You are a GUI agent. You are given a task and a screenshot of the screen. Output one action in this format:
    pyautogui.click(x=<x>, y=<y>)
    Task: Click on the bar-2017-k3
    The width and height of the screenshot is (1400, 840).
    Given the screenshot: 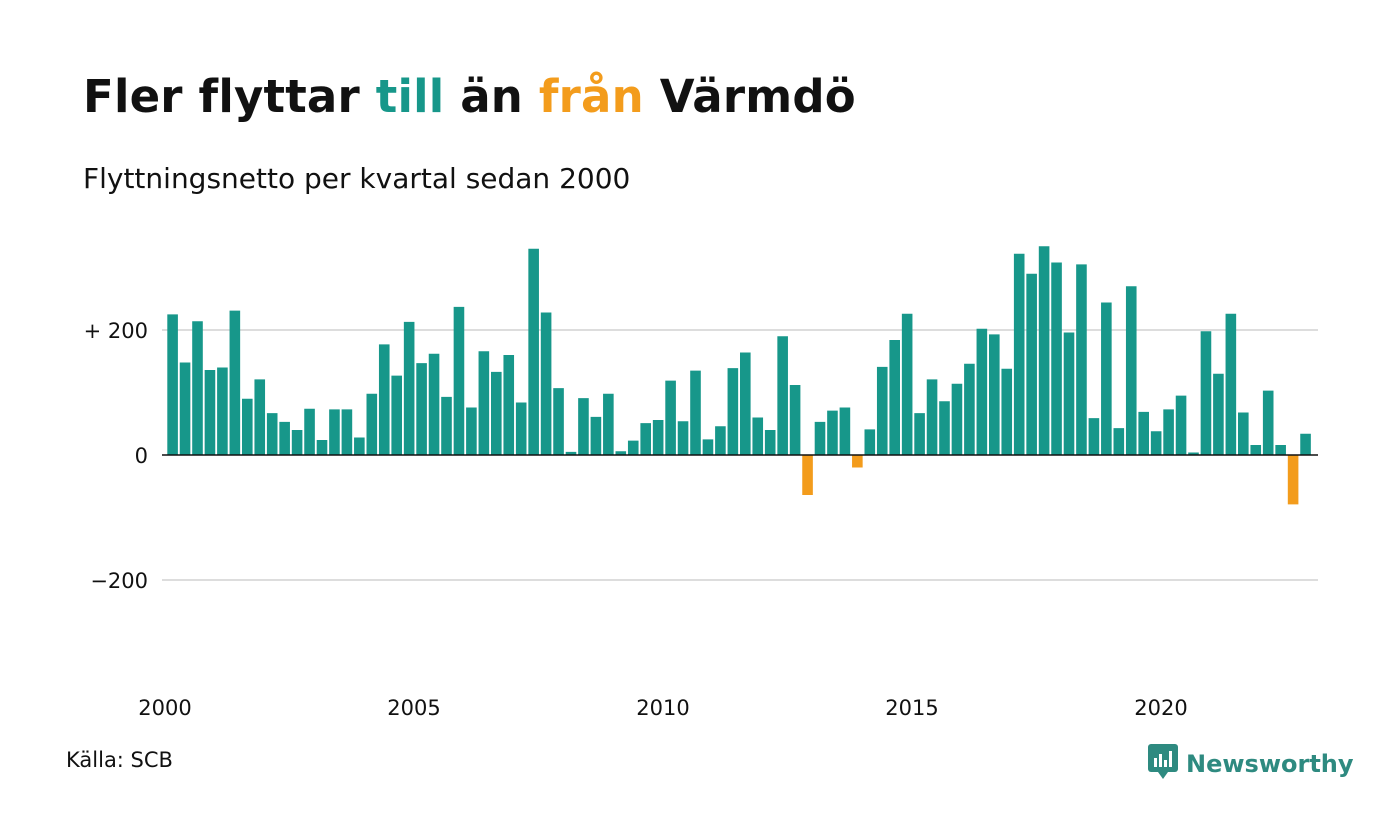 What is the action you would take?
    pyautogui.click(x=1044, y=350)
    